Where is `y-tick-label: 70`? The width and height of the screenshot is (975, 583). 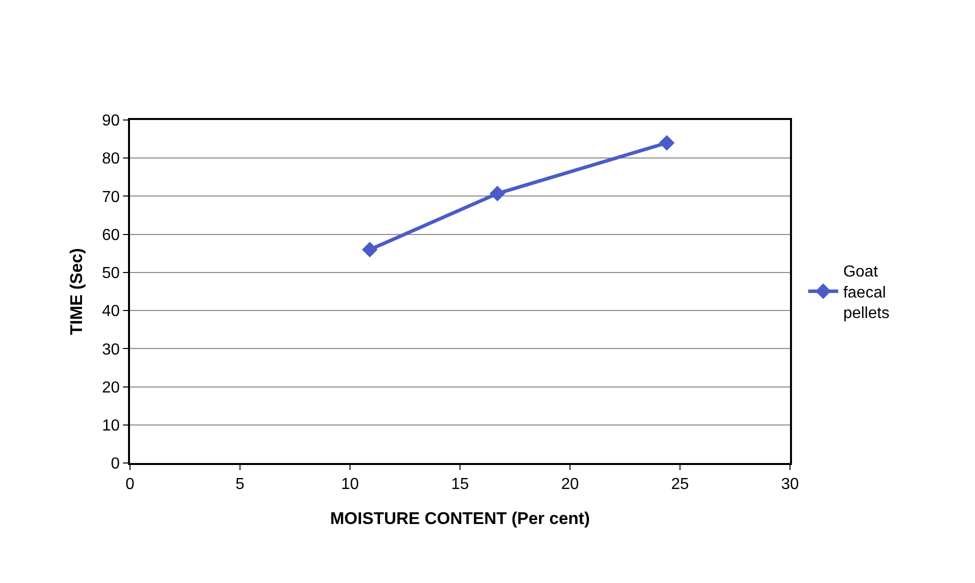 y-tick-label: 70 is located at coordinates (111, 197).